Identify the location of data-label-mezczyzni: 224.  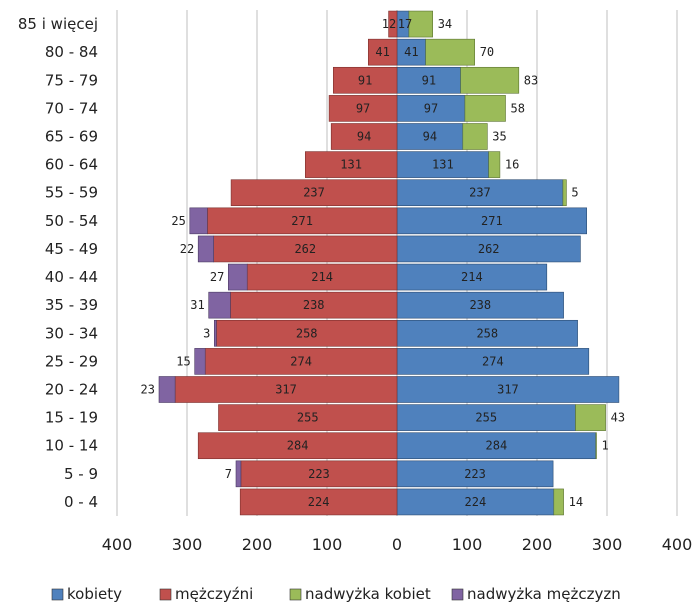
(319, 502).